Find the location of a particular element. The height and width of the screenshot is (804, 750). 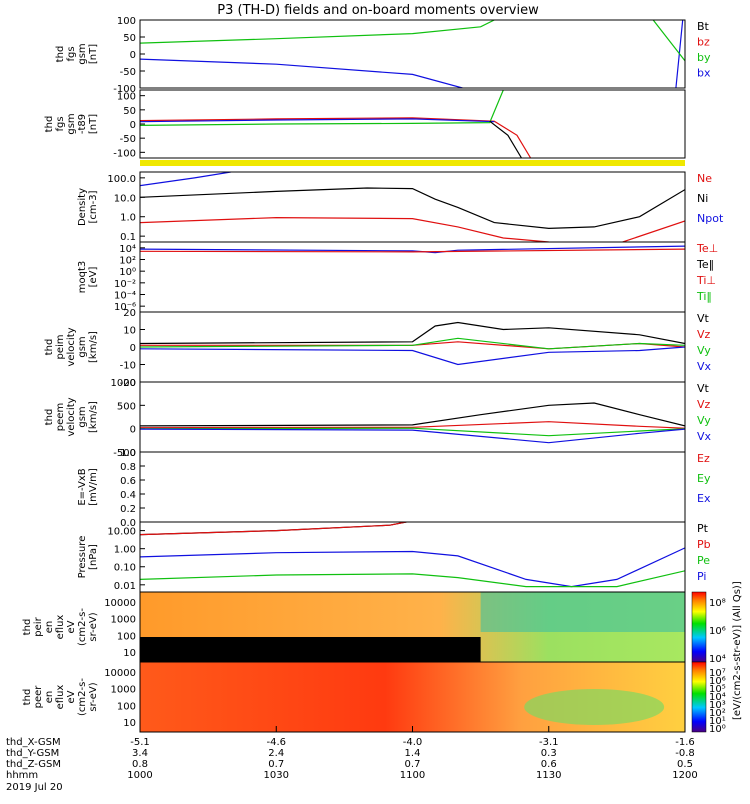

y-tick-label: -100 is located at coordinates (124, 153).